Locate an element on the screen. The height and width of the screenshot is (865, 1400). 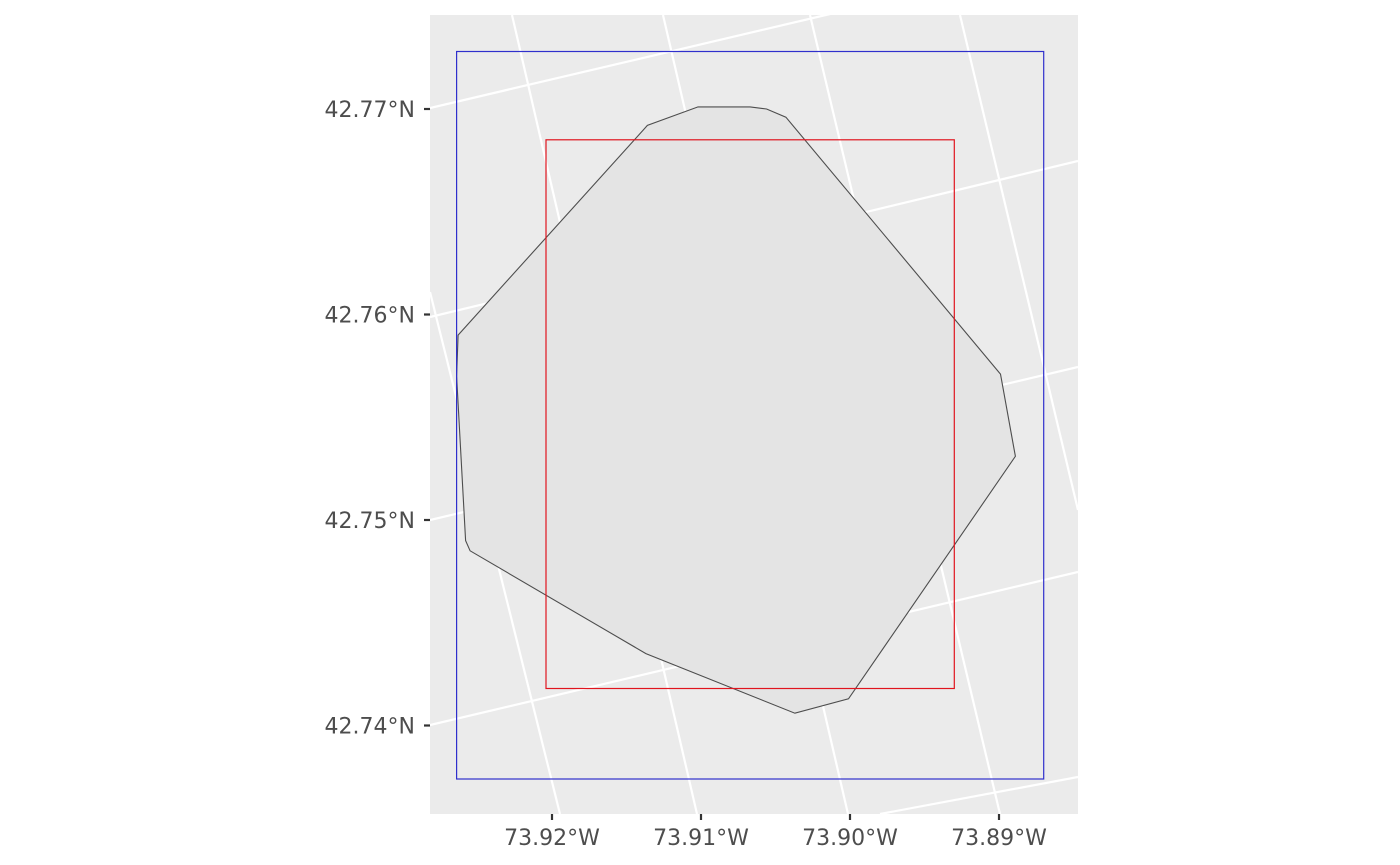
x-tick-label: 73.89°W is located at coordinates (999, 838).